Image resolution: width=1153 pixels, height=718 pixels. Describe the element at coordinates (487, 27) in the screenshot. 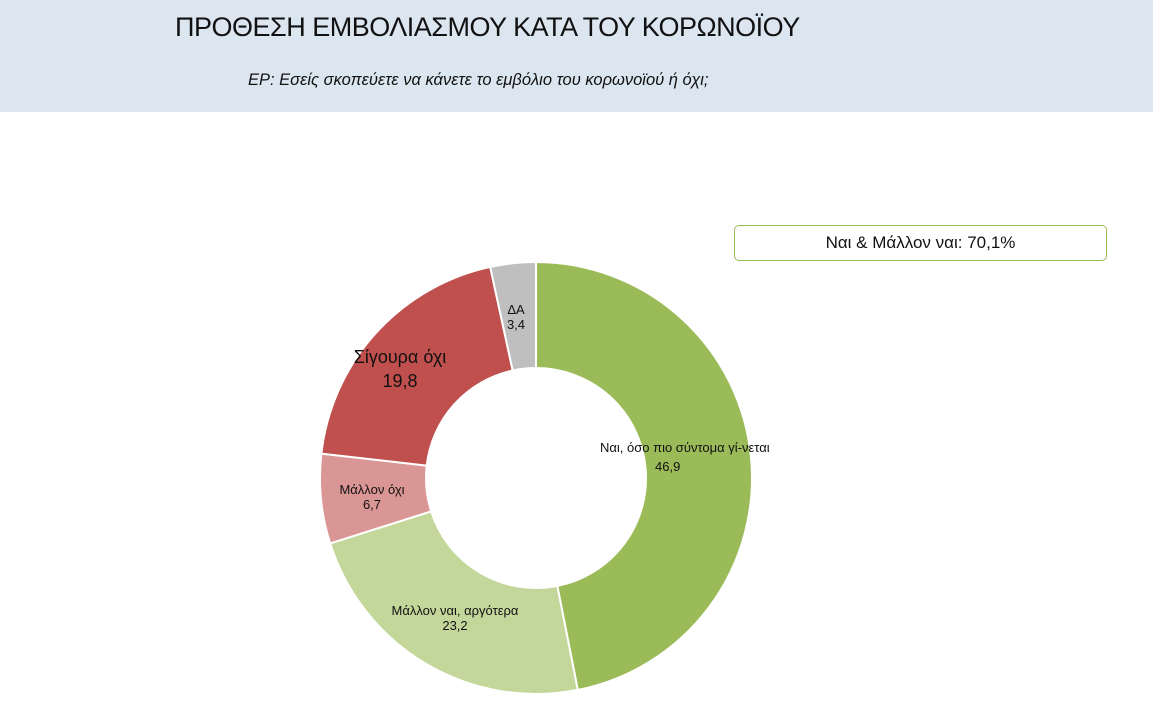

I see `chart-title: ΠΡΟΘΕΣΗ ΕΜΒΟΛΙΑΣΜΟΥ ΚΑΤΑ ΤΟΥ ΚΟΡΩΝΟΪΟΥ` at that location.